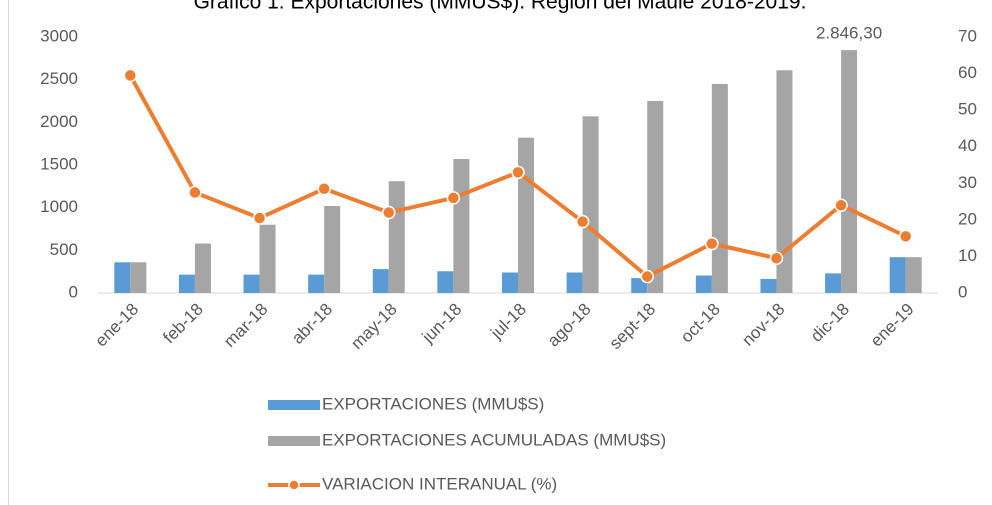  I want to click on y2-tick-label: 30, so click(967, 182).